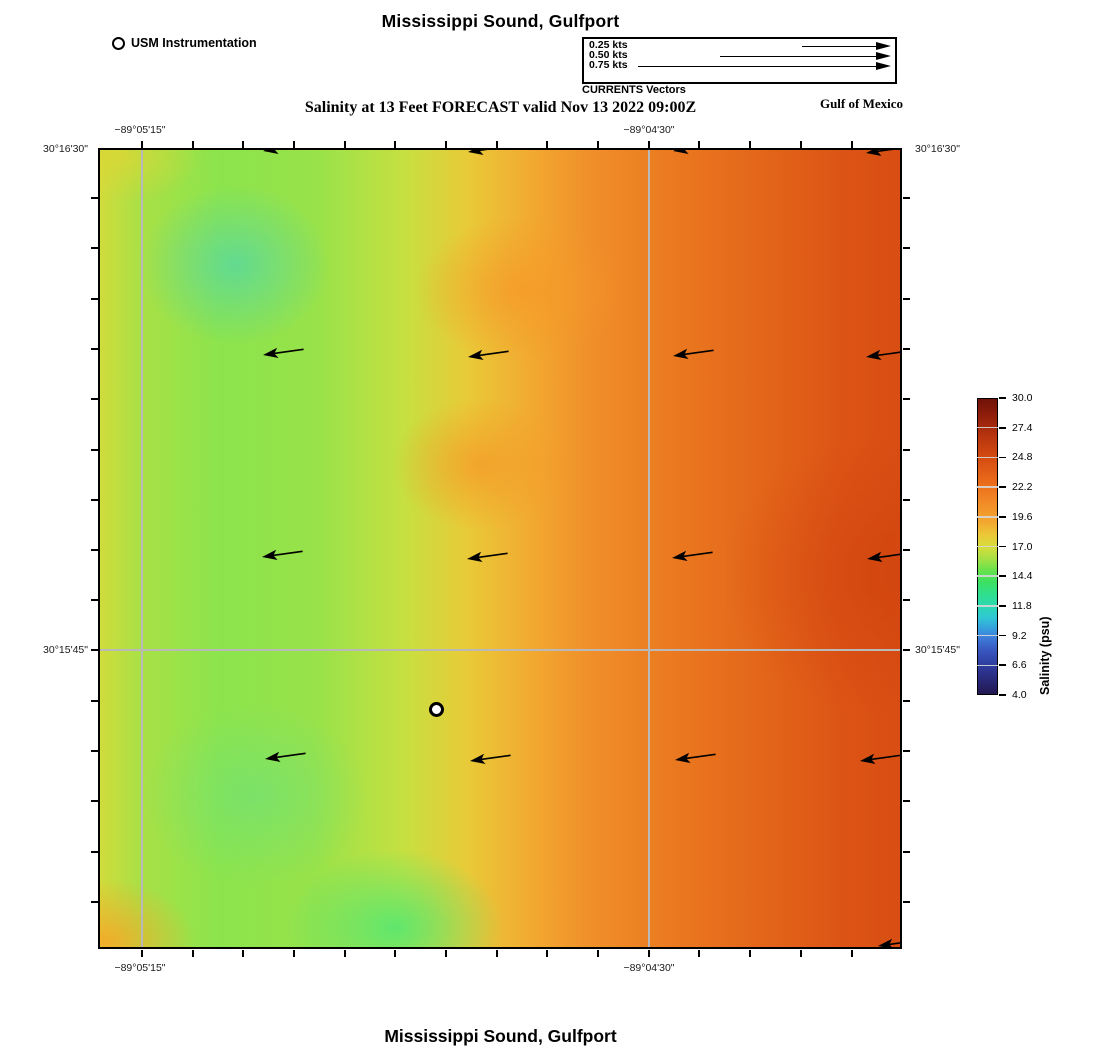  What do you see at coordinates (65, 650) in the screenshot?
I see `y-axis-label-left-south: 30°15'45"` at bounding box center [65, 650].